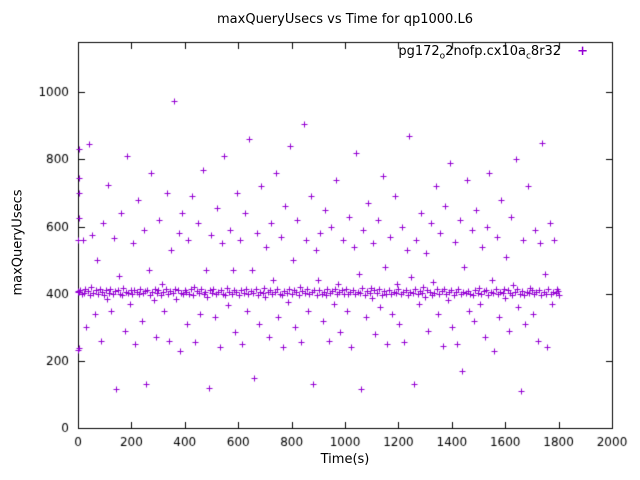 The image size is (640, 480). Describe the element at coordinates (345, 459) in the screenshot. I see `x-axis-label: Time(s)` at that location.